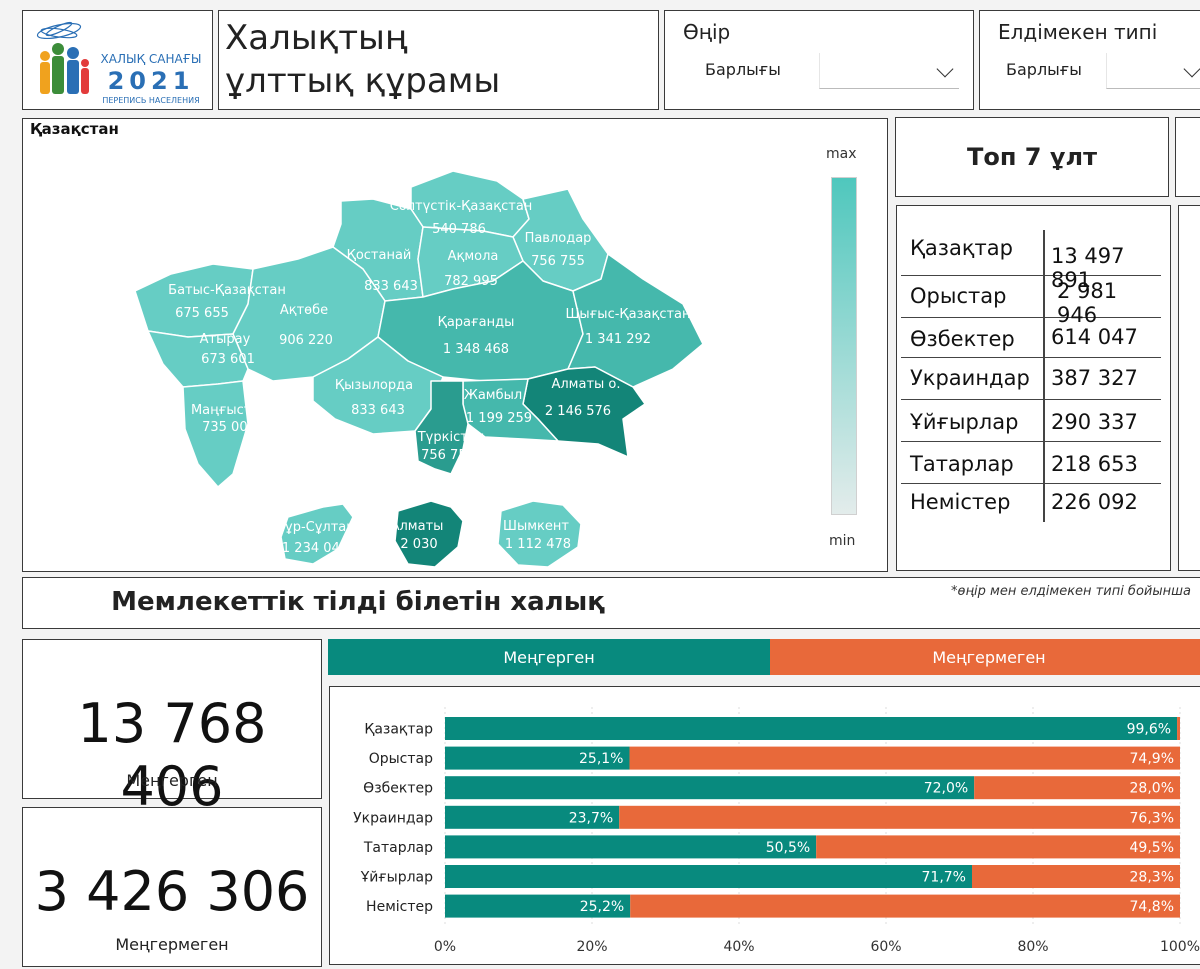  I want to click on page-title-line1: Халықтың, so click(316, 38).